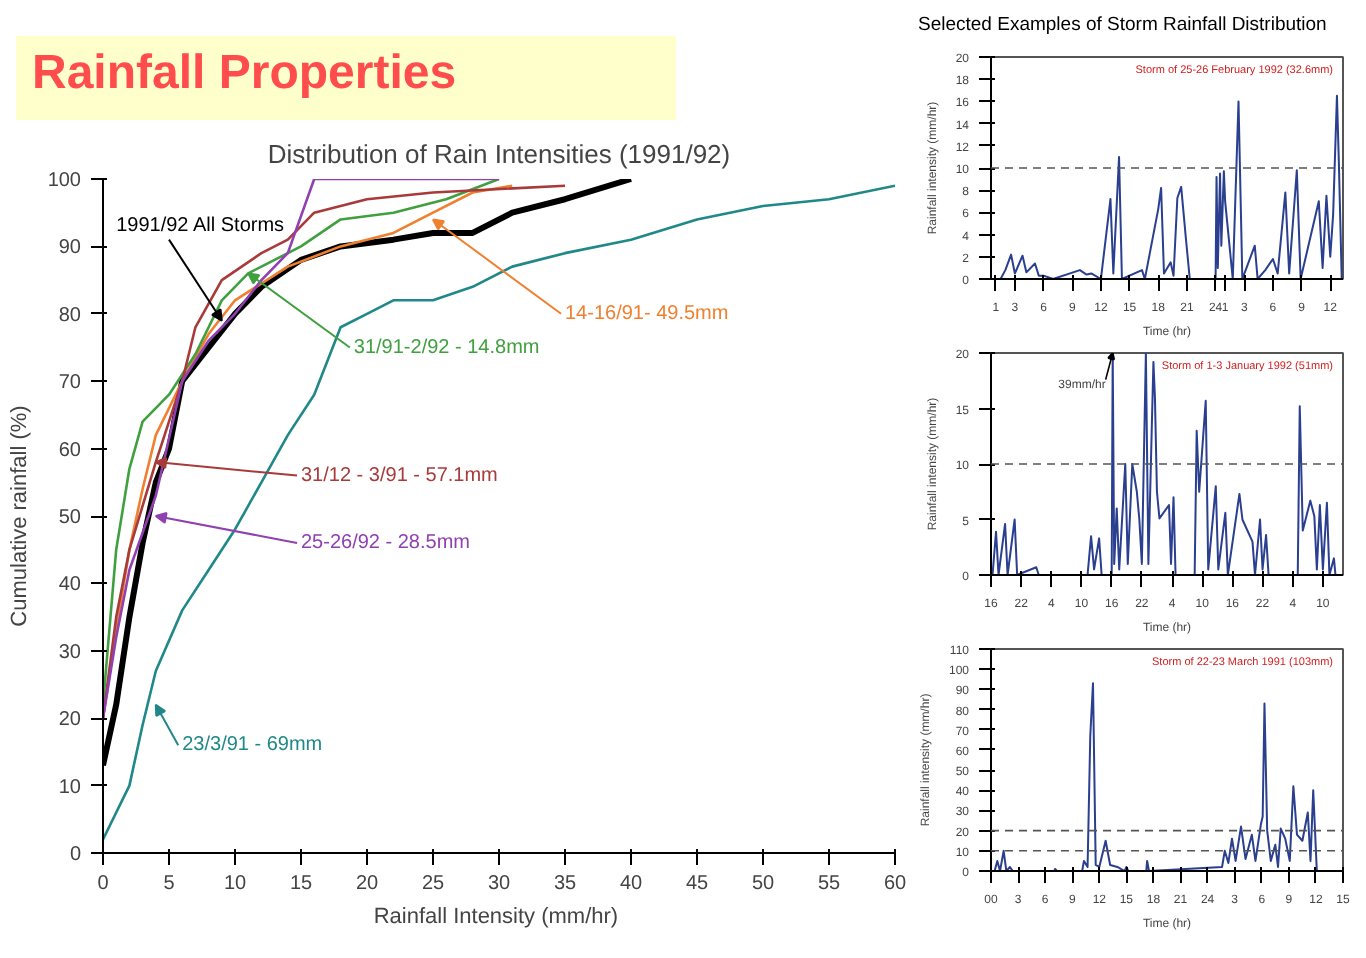 This screenshot has height=958, width=1366. I want to click on chart-subtitle: Distribution of Rain Intensities (1991/92), so click(499, 154).